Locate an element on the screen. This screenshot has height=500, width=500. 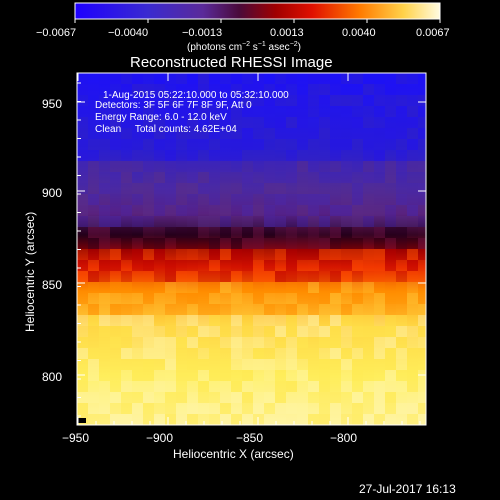
colorbar-tick-marks is located at coordinates (257, 21).